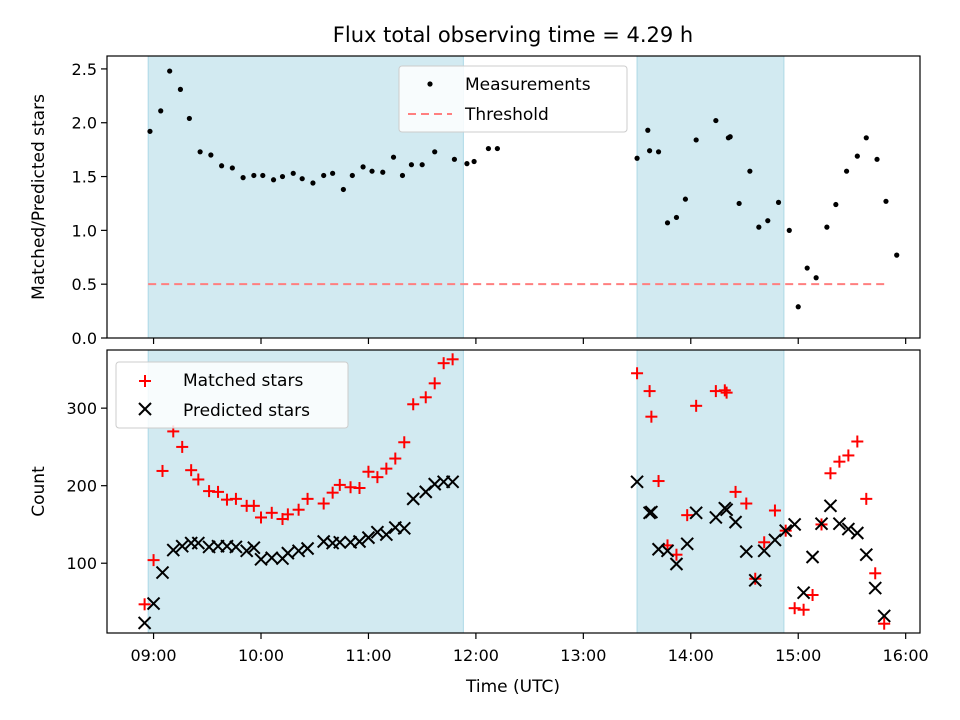  I want to click on top-legend-box, so click(513, 99).